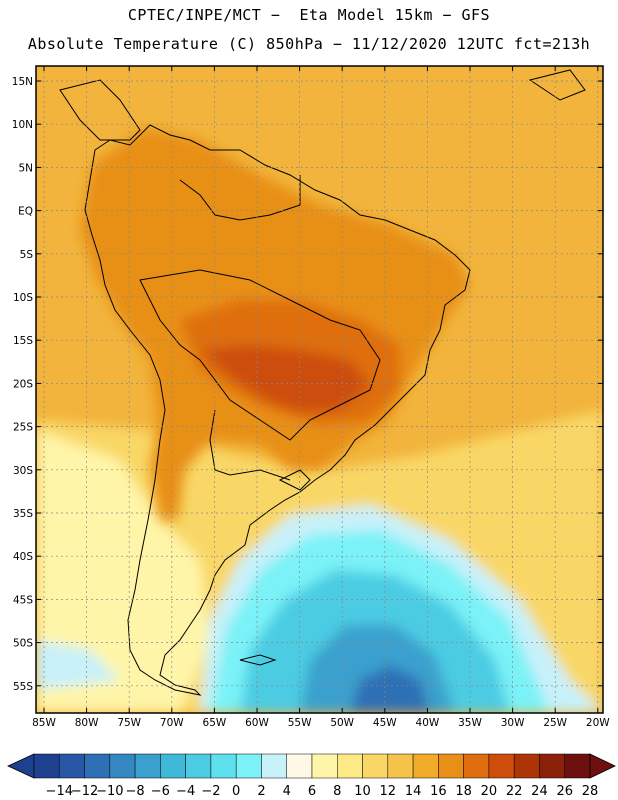 The width and height of the screenshot is (618, 800). Describe the element at coordinates (312, 791) in the screenshot. I see `colorbar-label: 6` at that location.